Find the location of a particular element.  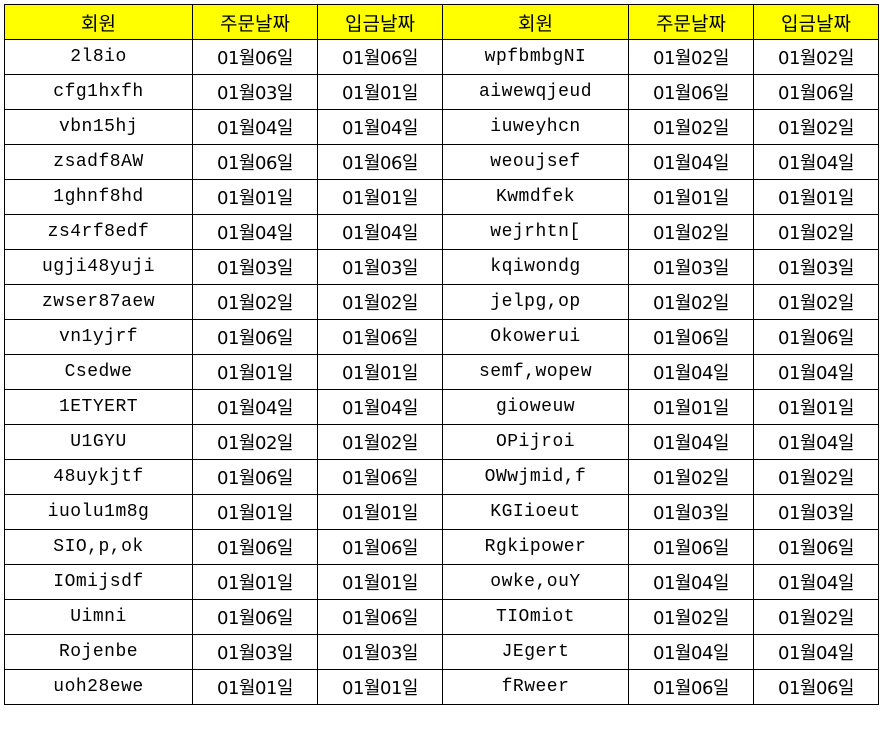

member-cell: zwser87aew is located at coordinates (98, 302).